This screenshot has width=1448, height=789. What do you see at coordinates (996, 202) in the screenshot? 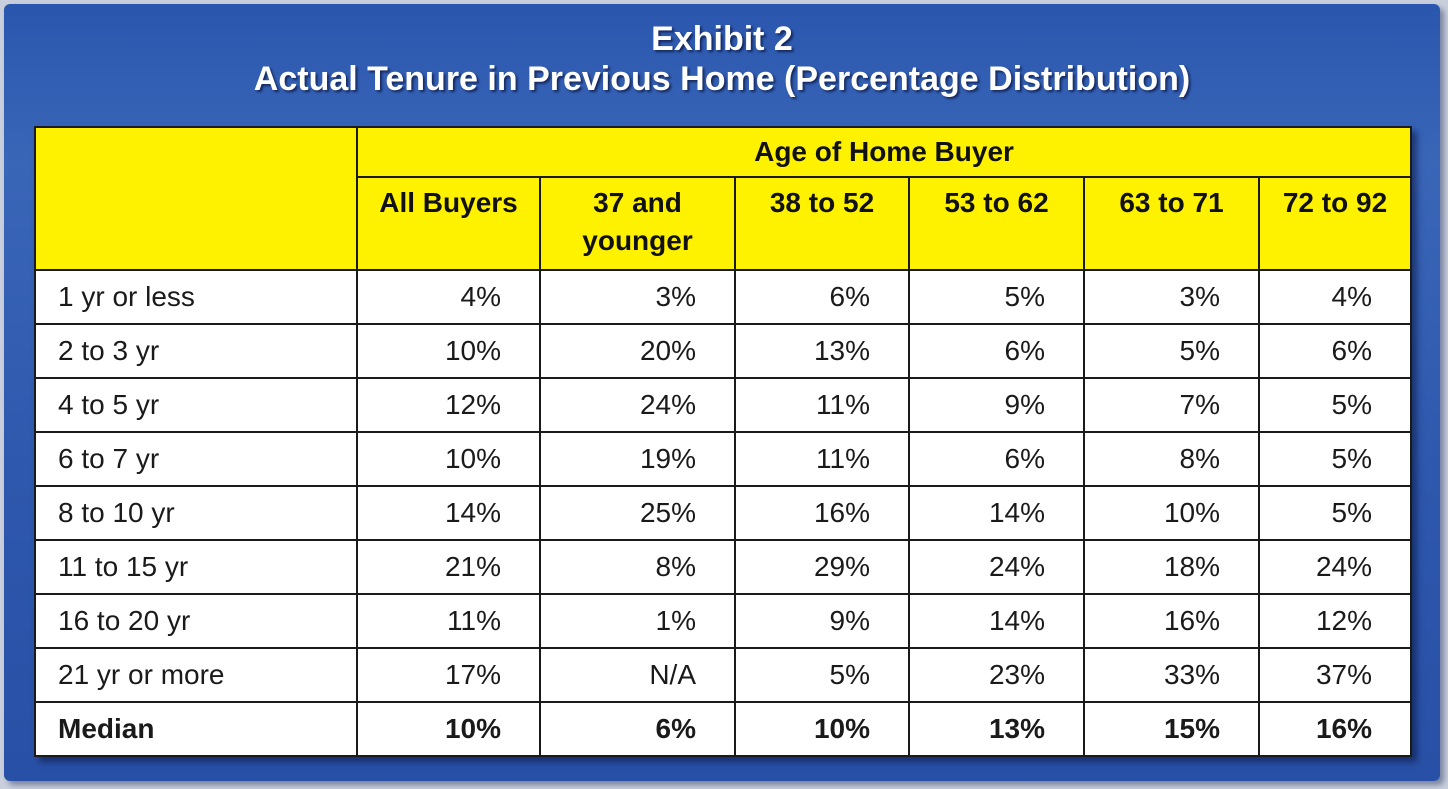
I see `column-header-text: 53 to 62` at bounding box center [996, 202].